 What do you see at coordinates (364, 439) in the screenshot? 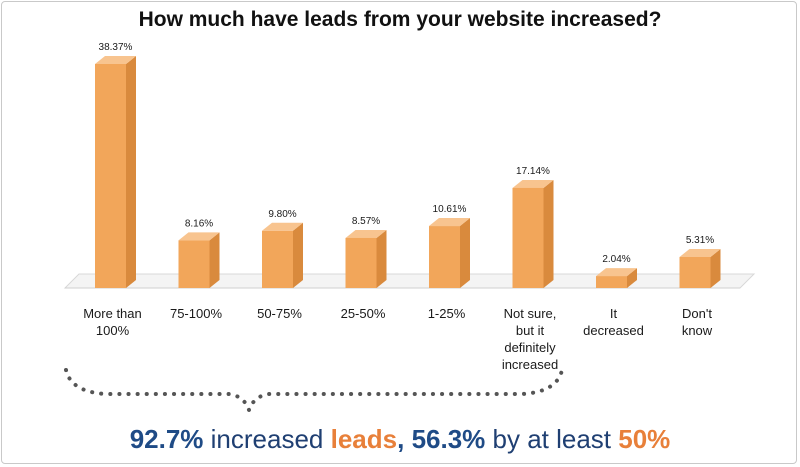
I see `summary-leads-word: leads` at bounding box center [364, 439].